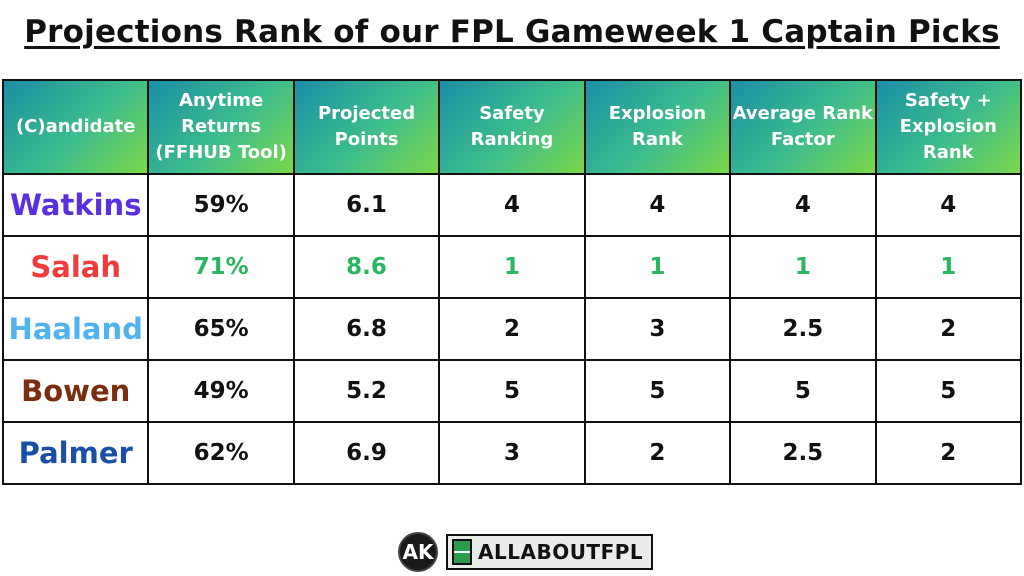 The height and width of the screenshot is (576, 1024). Describe the element at coordinates (366, 329) in the screenshot. I see `projected-points-cell: 6.8` at that location.